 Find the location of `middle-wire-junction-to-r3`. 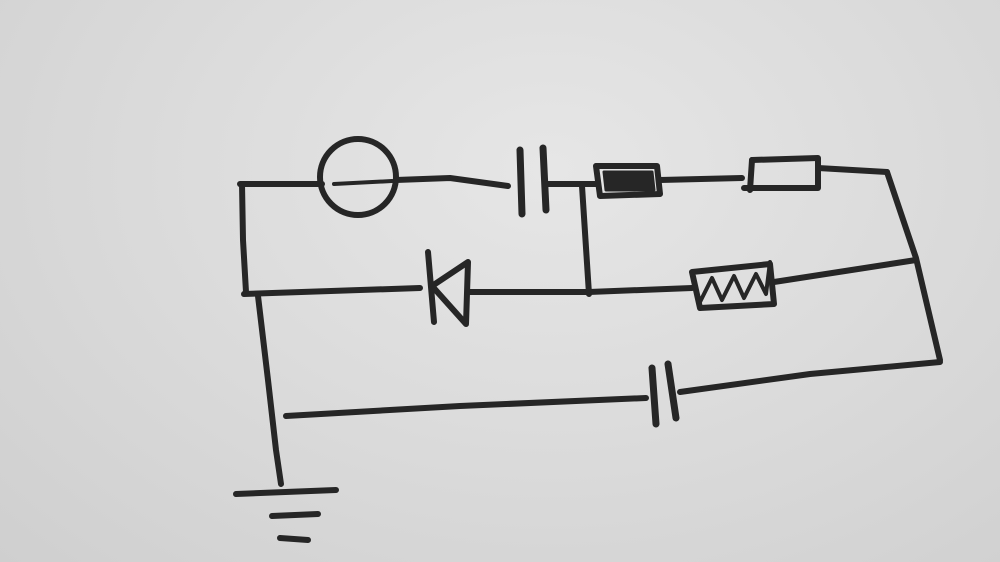

middle-wire-junction-to-r3 is located at coordinates (640, 290).